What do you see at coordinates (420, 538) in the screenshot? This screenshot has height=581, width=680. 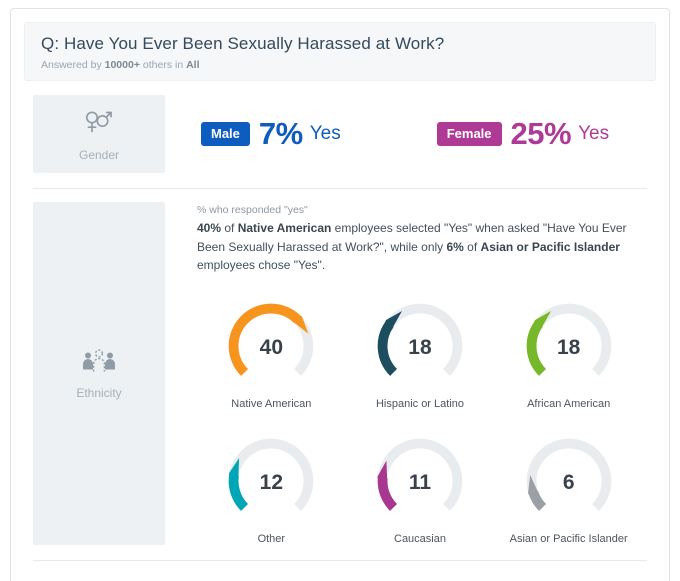 I see `gauge-category-label: Caucasian` at bounding box center [420, 538].